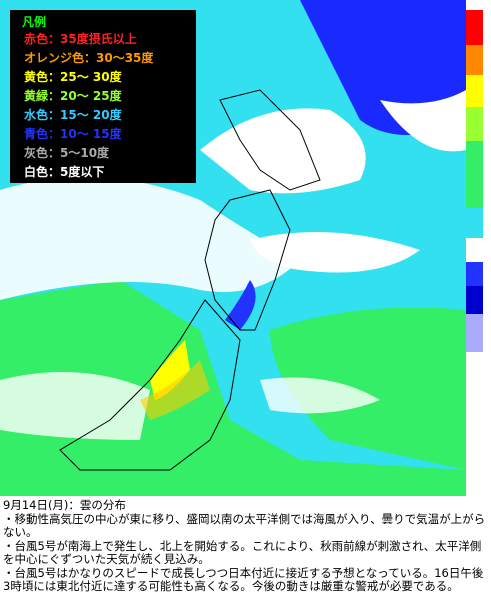 The image size is (491, 609). Describe the element at coordinates (89, 58) in the screenshot. I see `legend-item: オレンジ色：30〜35度` at that location.